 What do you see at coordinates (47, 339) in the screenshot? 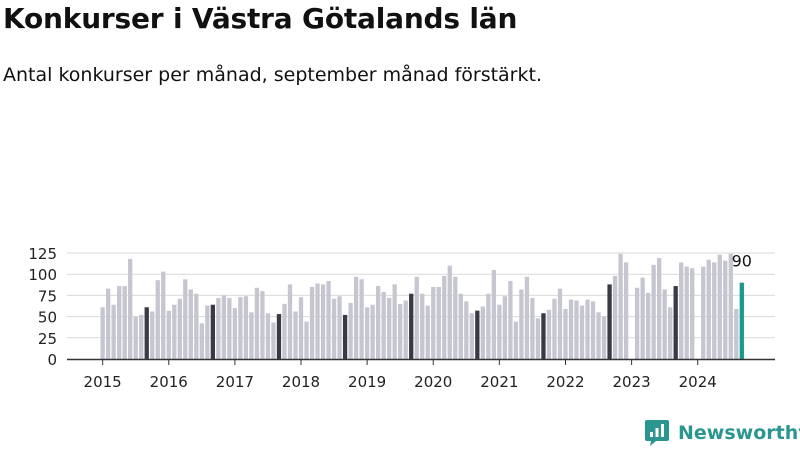
I see `y-tick-label: 25` at bounding box center [47, 339].